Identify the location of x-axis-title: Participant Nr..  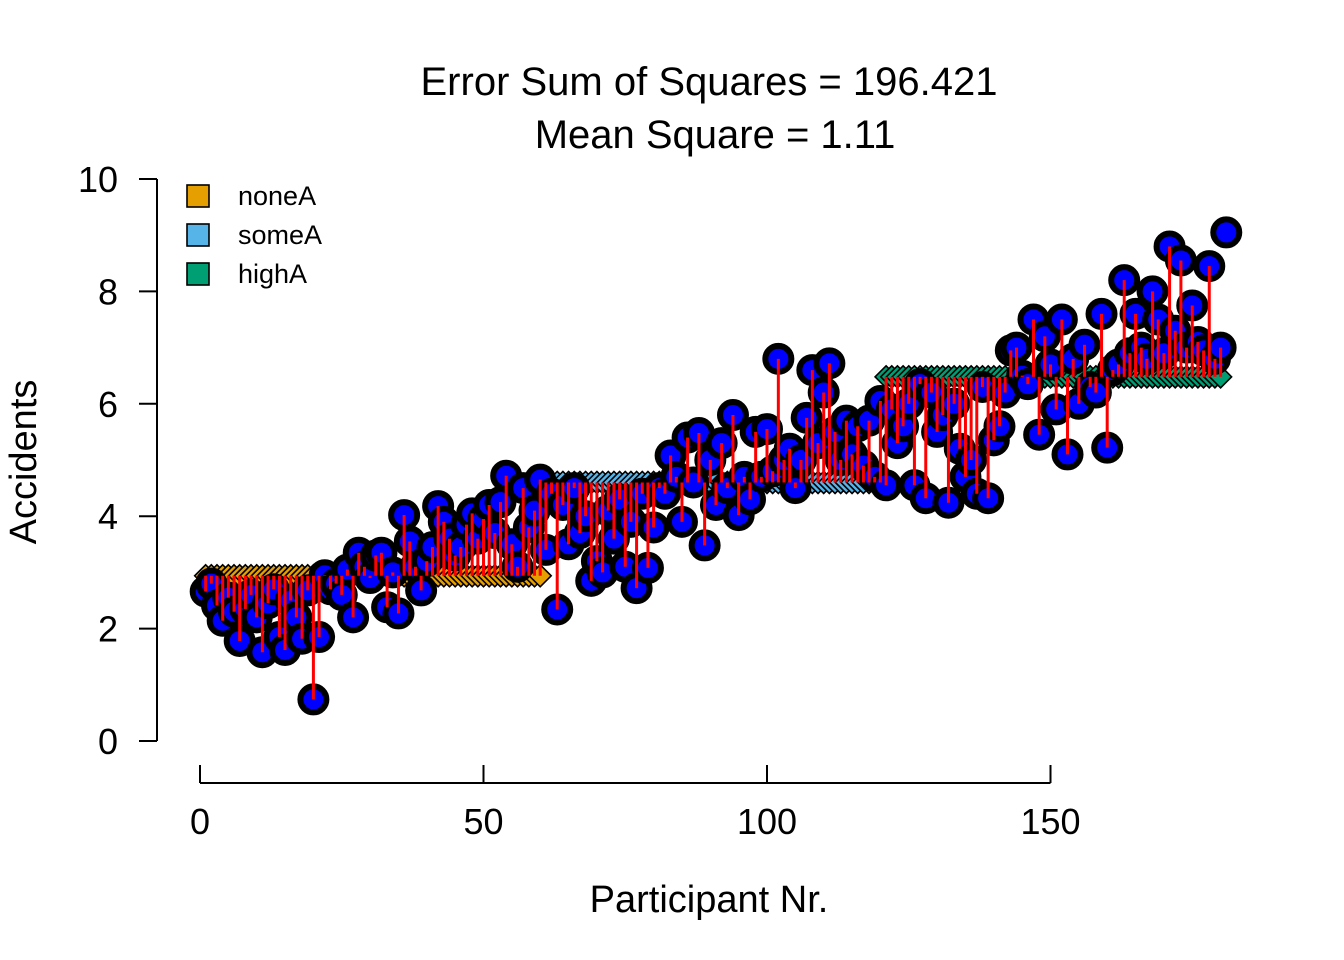
(709, 900).